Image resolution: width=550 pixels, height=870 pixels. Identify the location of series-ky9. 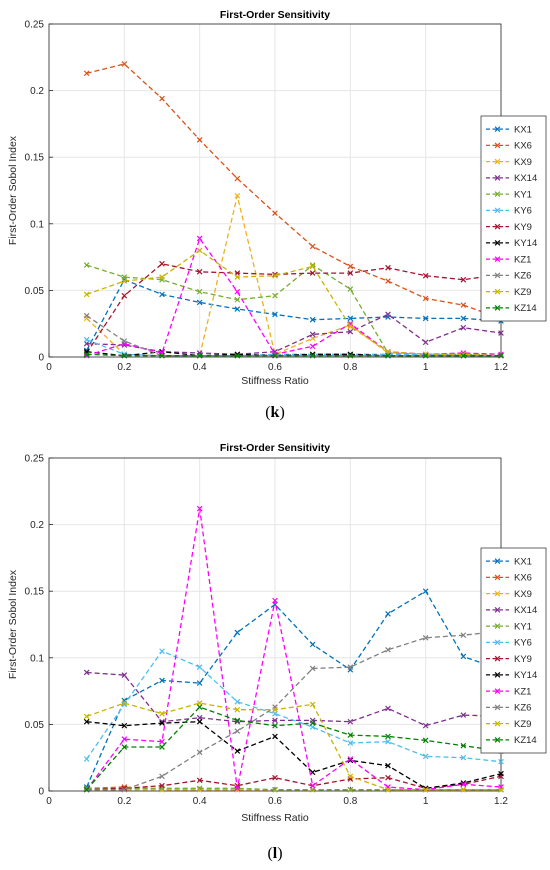
(293, 308).